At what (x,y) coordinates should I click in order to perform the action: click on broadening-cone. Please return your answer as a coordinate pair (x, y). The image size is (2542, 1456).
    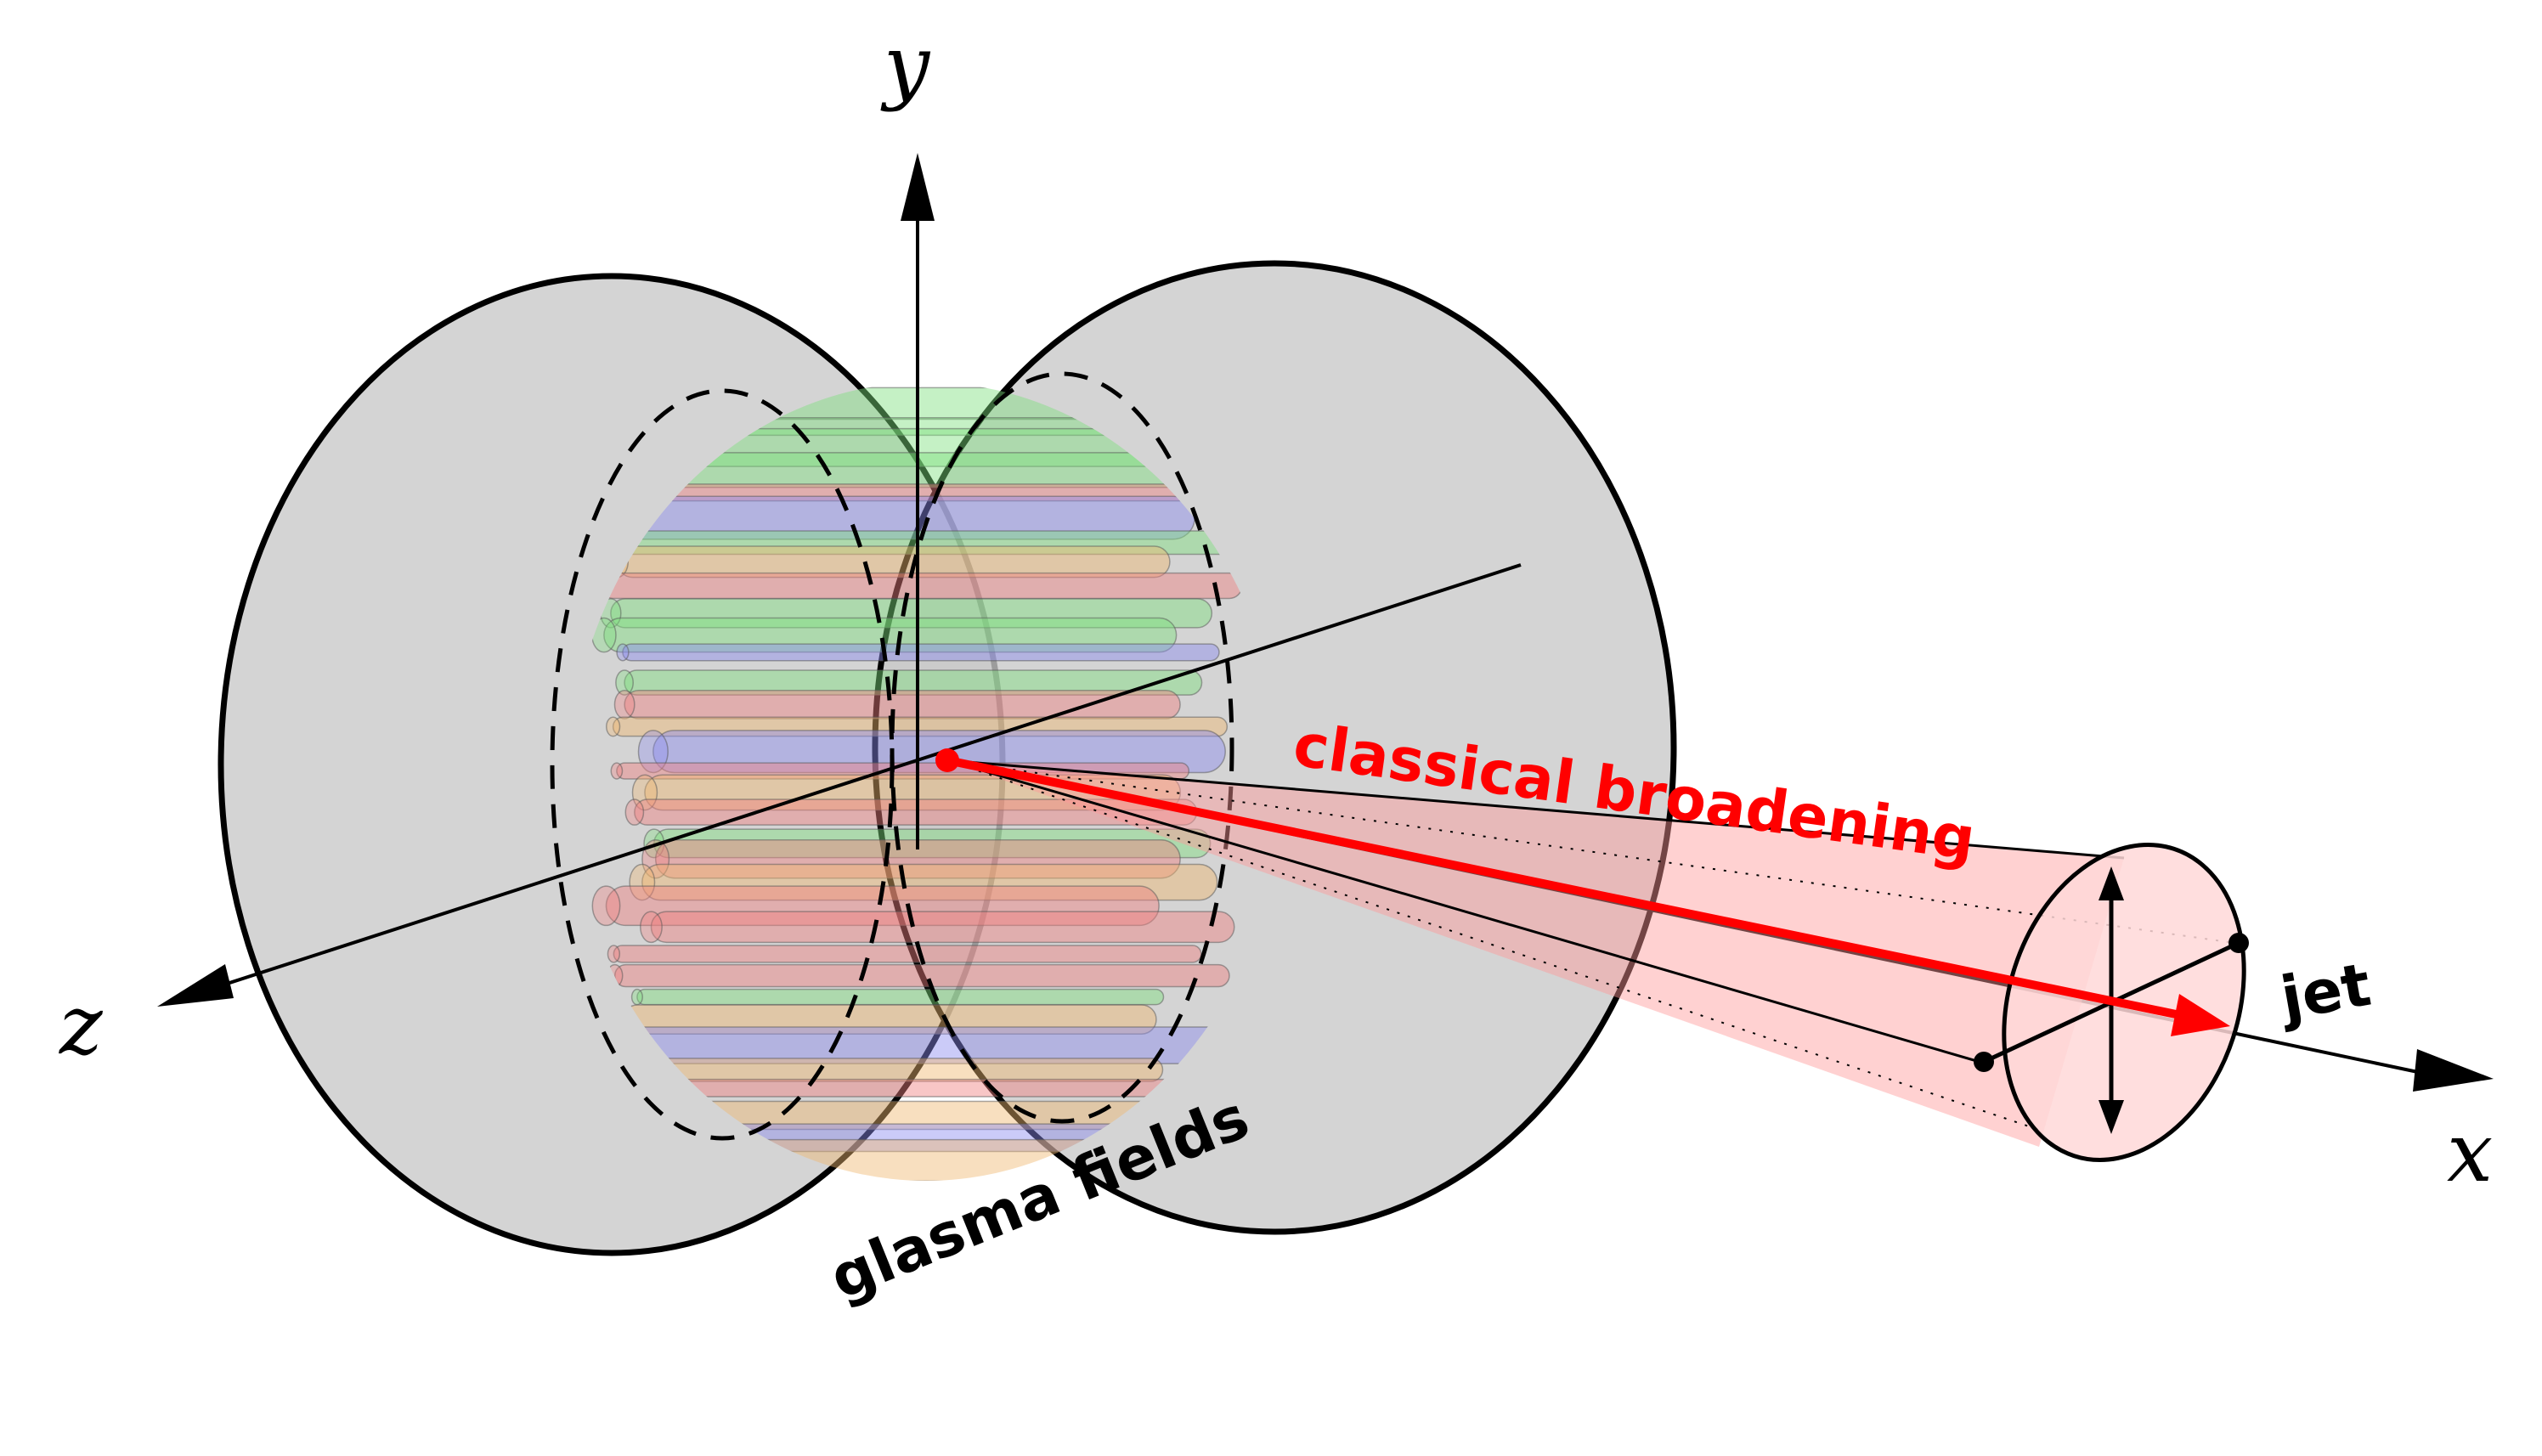
    Looking at the image, I should click on (1535, 953).